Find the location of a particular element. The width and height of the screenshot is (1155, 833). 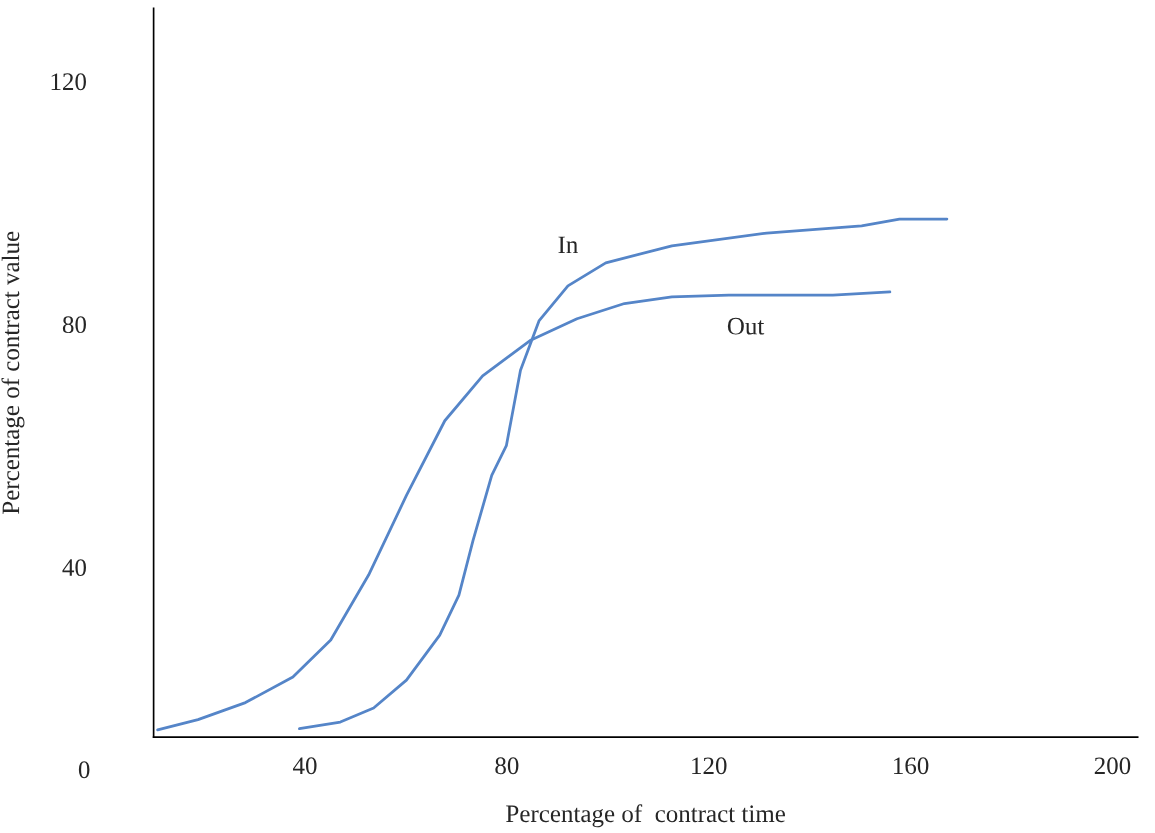

x-tick-label: 200 is located at coordinates (1112, 766).